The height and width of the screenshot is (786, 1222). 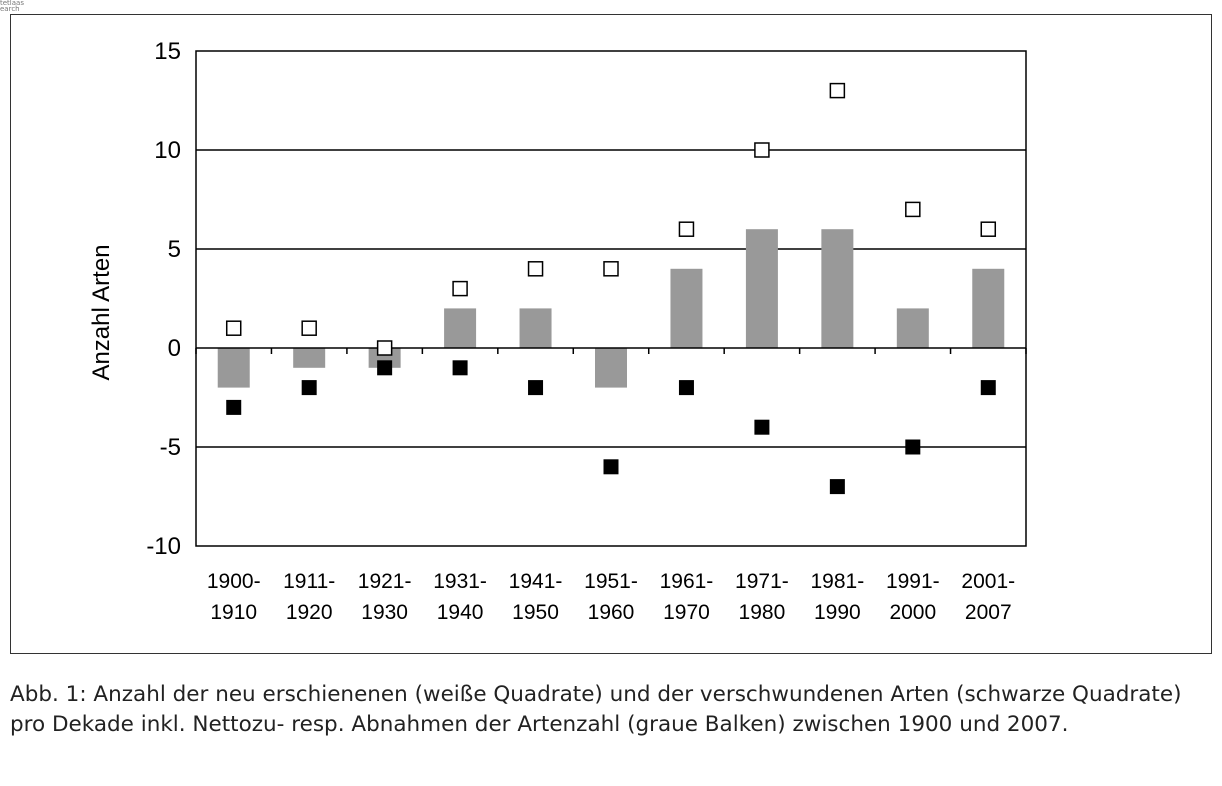 What do you see at coordinates (611, 581) in the screenshot?
I see `x-tick-label: 1951-` at bounding box center [611, 581].